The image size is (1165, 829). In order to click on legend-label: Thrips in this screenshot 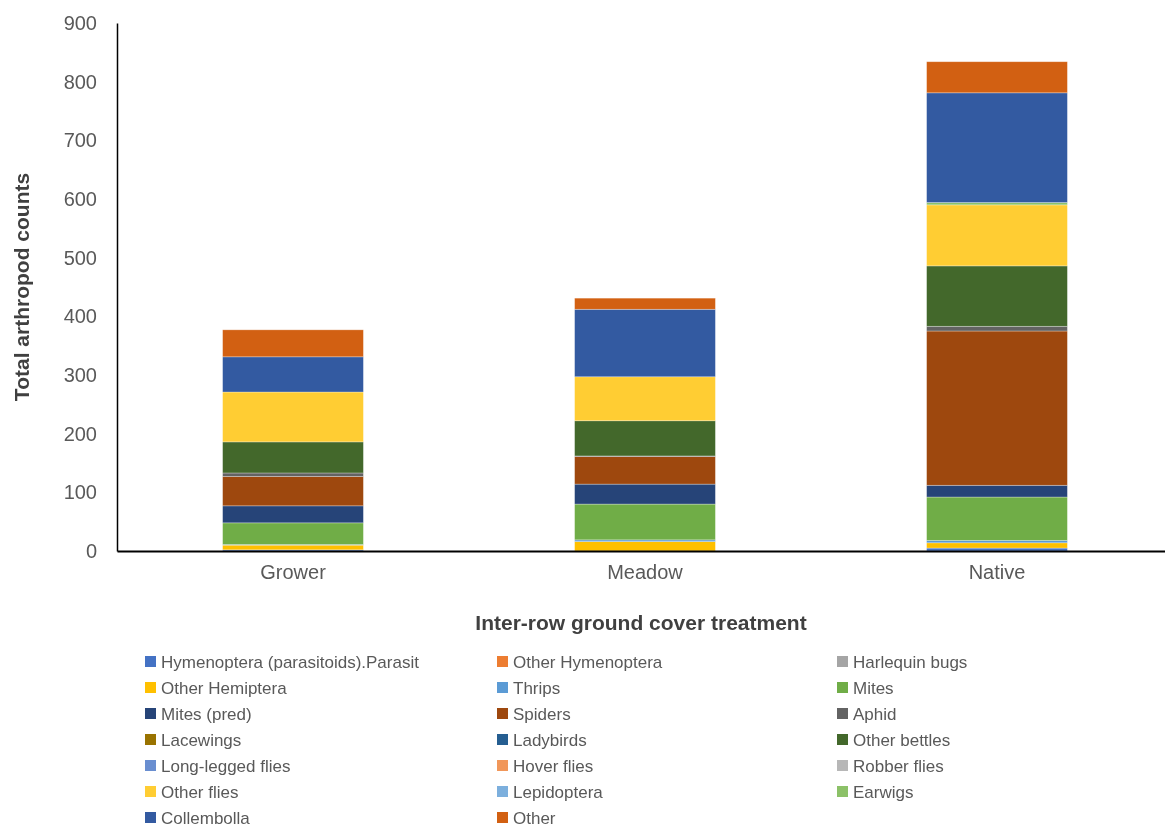, I will do `click(537, 688)`.